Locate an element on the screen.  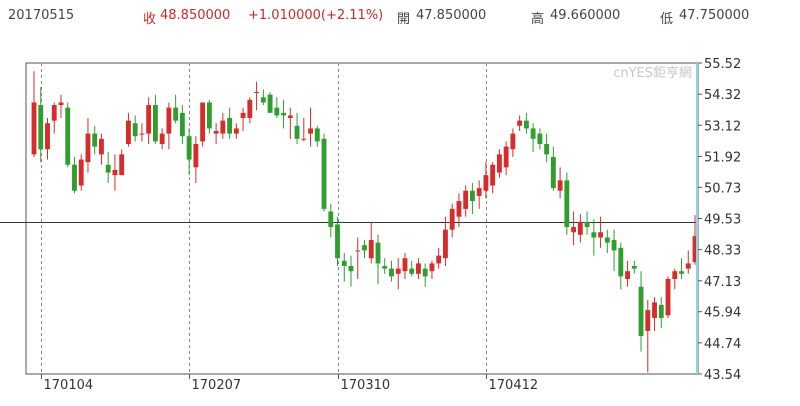
quote-date: 20170515 is located at coordinates (41, 15).